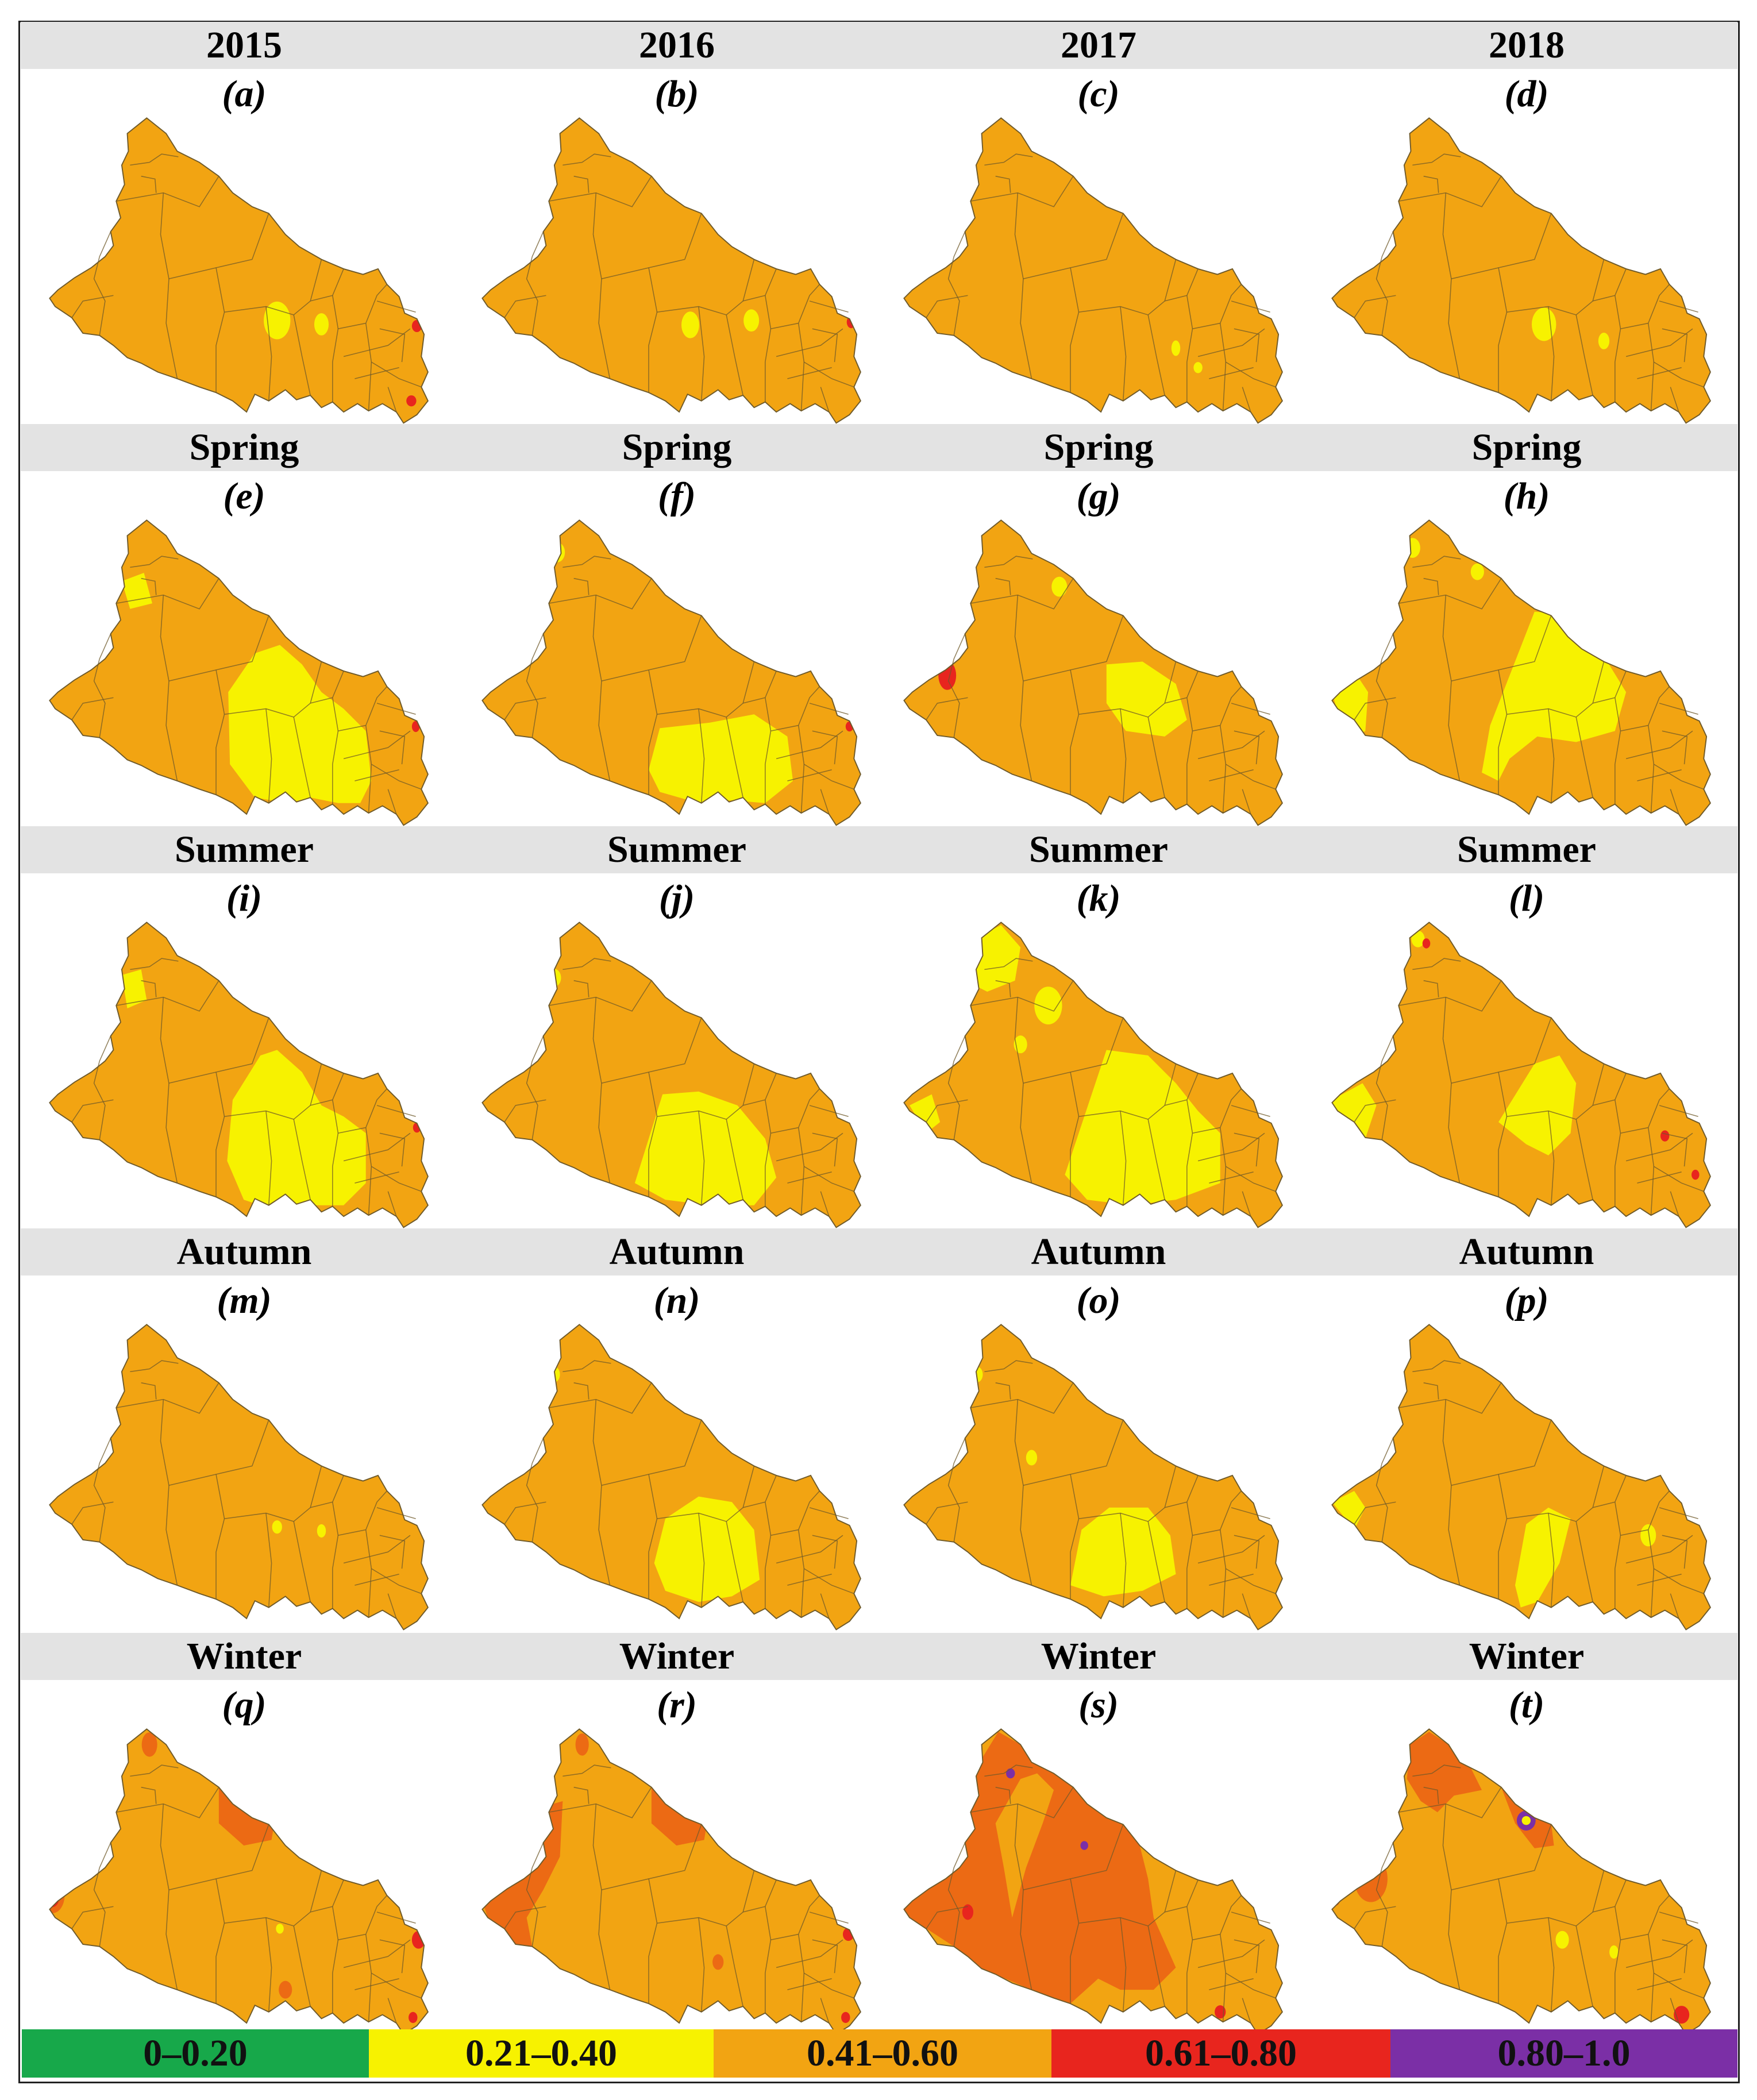 The width and height of the screenshot is (1757, 2100). What do you see at coordinates (883, 2053) in the screenshot?
I see `legend-item: 0.41–0.60` at bounding box center [883, 2053].